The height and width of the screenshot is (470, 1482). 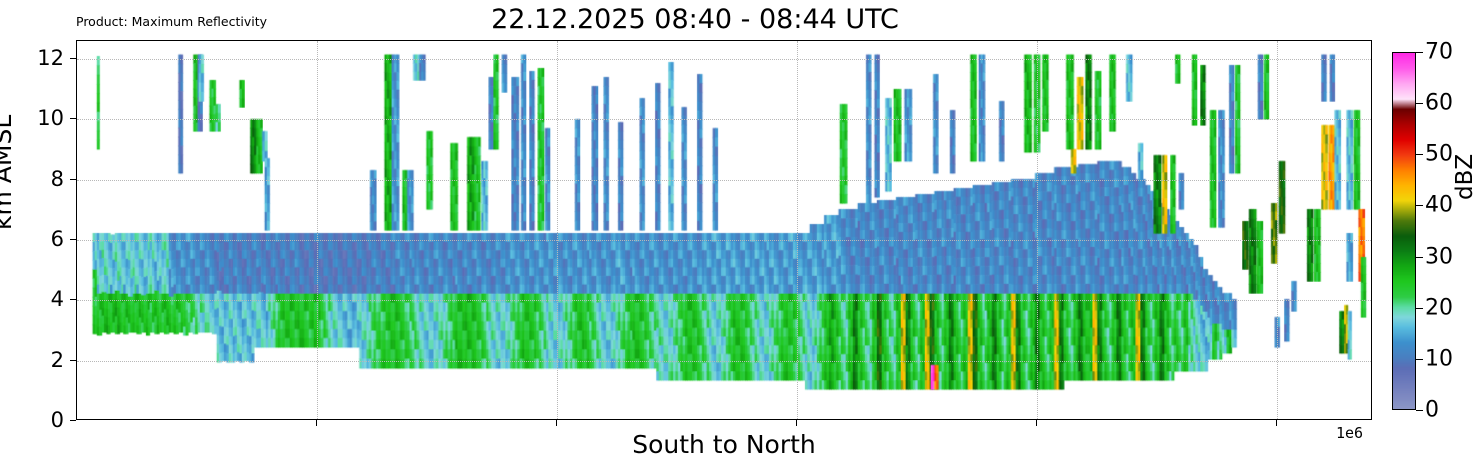 What do you see at coordinates (1439, 359) in the screenshot?
I see `colorbar-tick-label: 10` at bounding box center [1439, 359].